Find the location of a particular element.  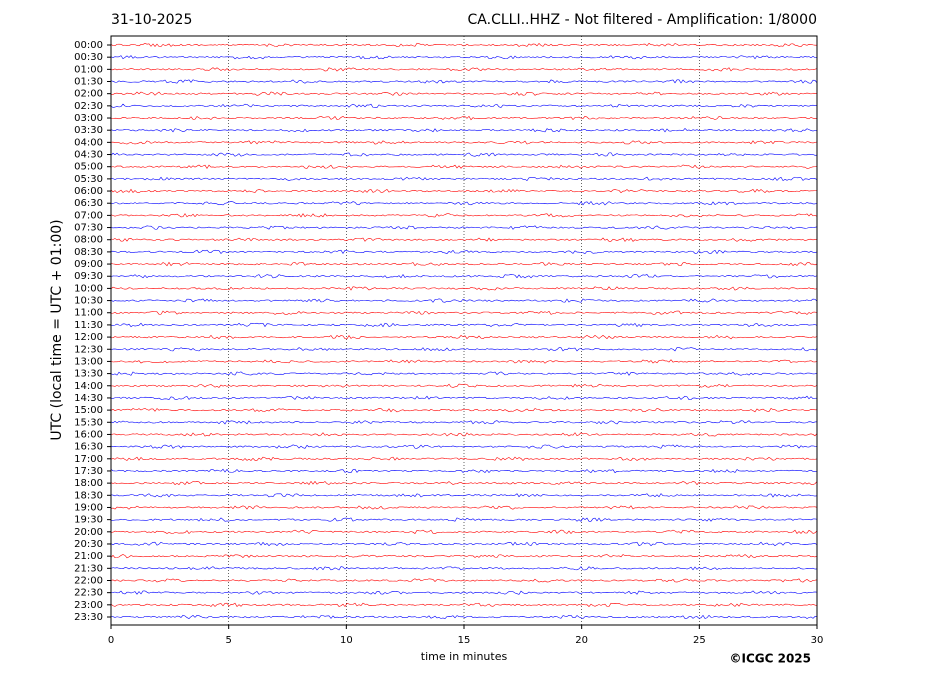

y-tick-label: 21:30 is located at coordinates (88, 568).